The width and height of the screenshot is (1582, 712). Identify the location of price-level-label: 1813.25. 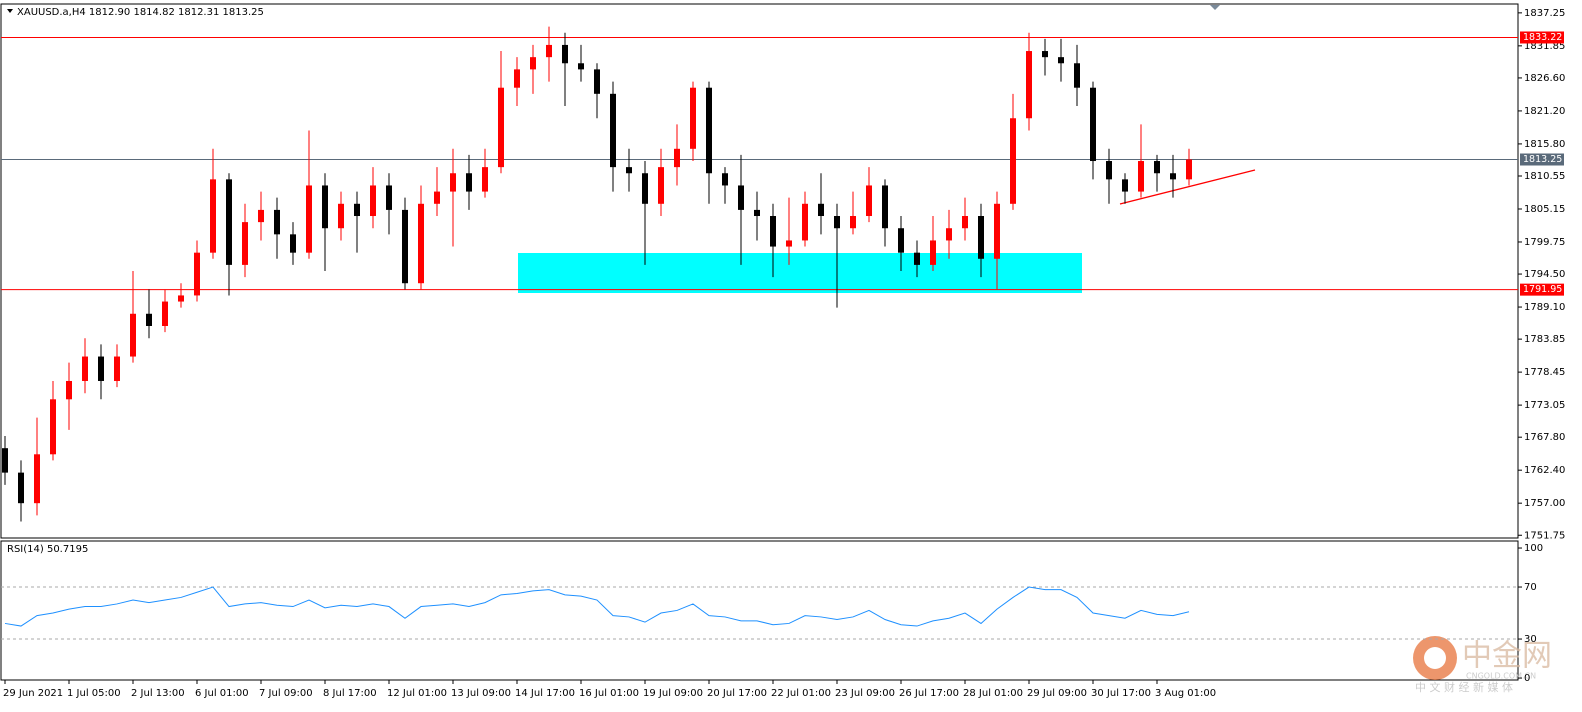
(1542, 159).